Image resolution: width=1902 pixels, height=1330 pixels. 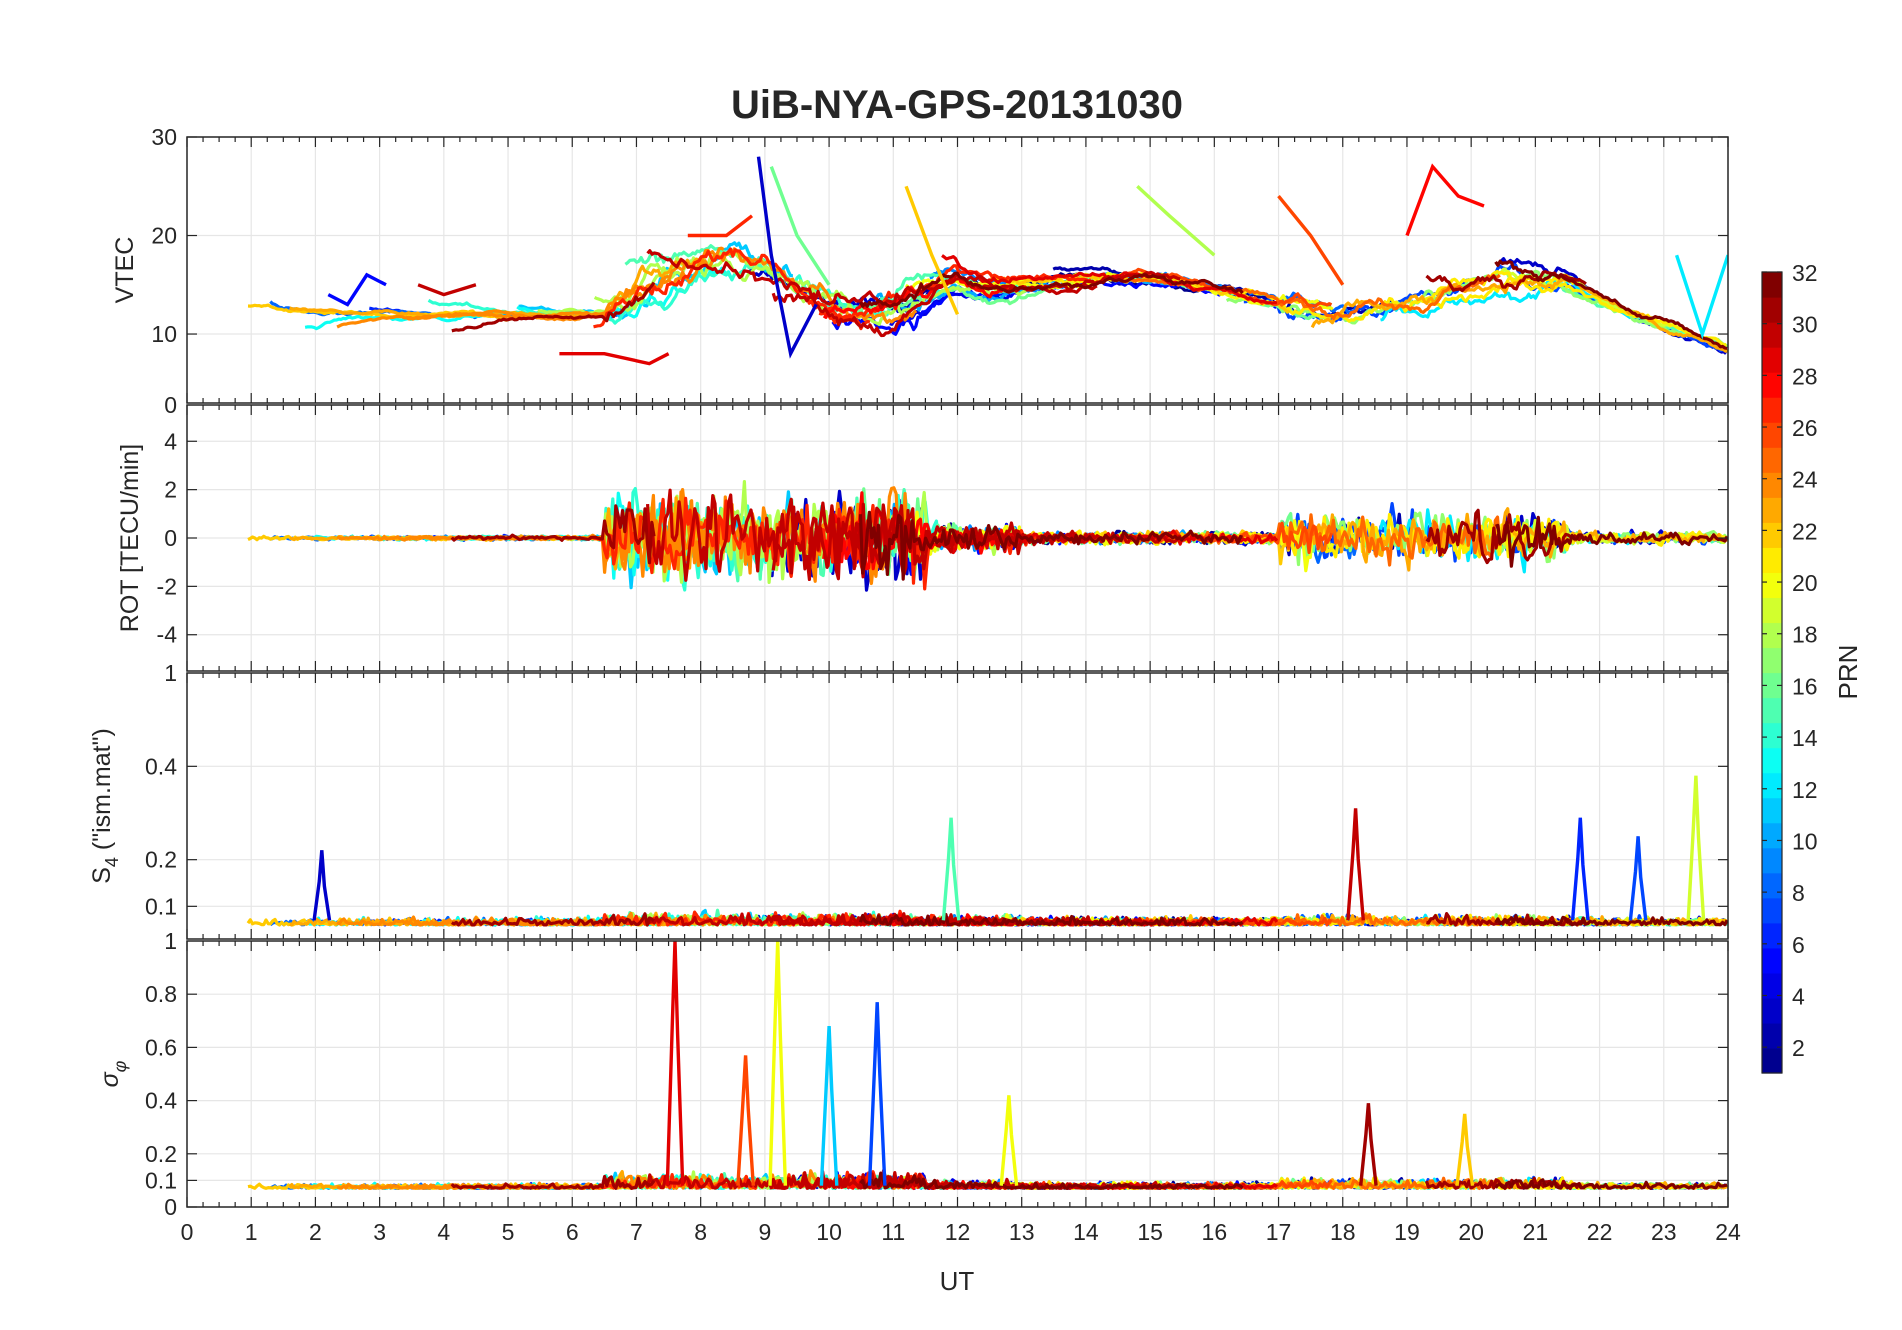 I want to click on x-tick-label: 14, so click(x=1086, y=1232).